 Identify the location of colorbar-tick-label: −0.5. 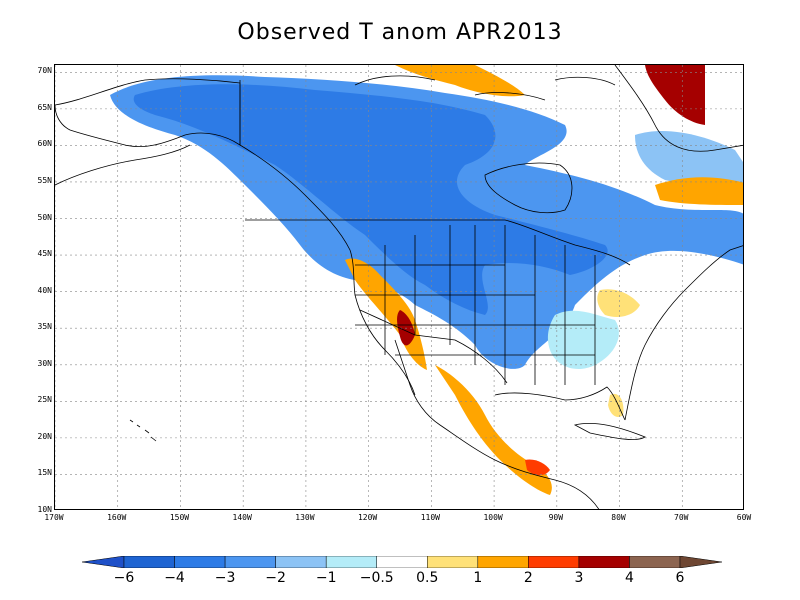
(376, 578).